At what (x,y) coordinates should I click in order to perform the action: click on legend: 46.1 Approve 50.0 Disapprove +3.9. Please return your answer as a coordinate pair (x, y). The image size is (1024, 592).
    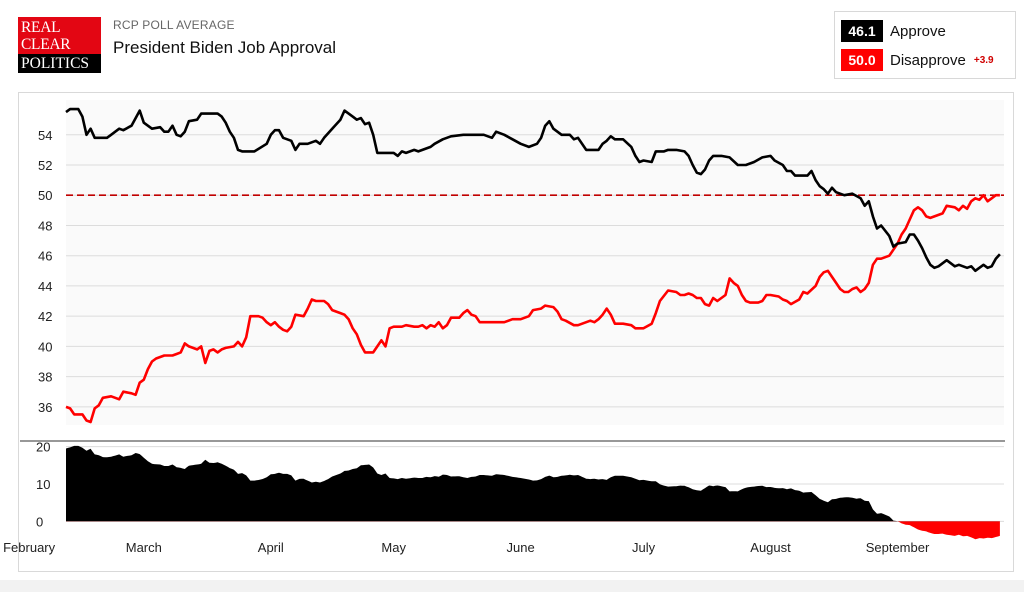
    Looking at the image, I should click on (925, 45).